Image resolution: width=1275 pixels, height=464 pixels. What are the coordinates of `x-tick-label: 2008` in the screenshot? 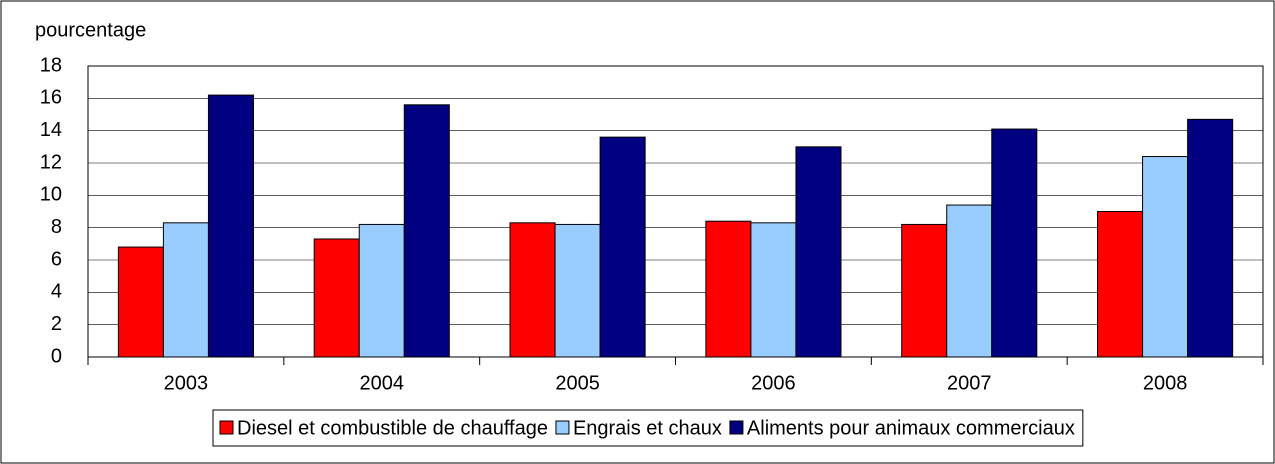 It's located at (1165, 383).